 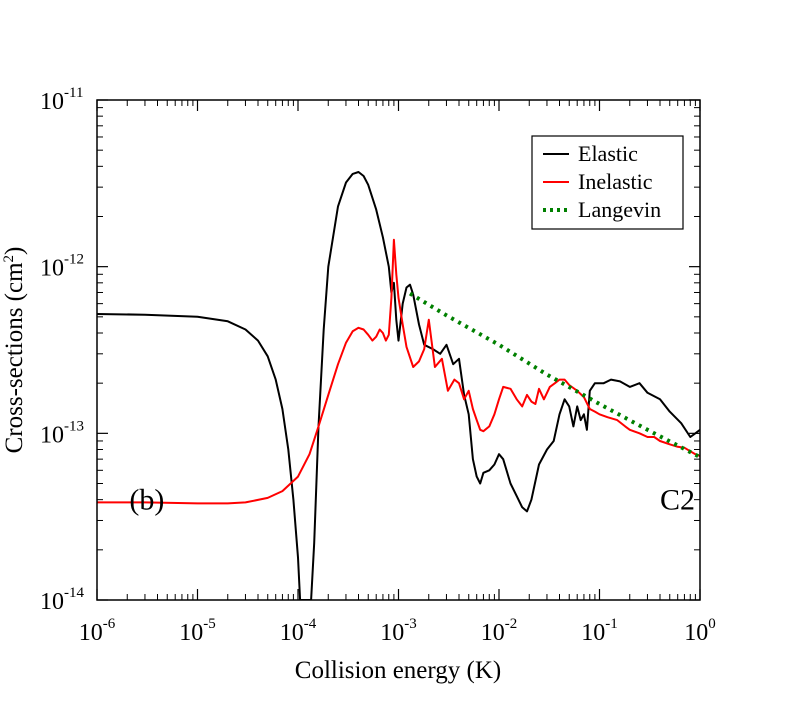 What do you see at coordinates (74, 593) in the screenshot?
I see `y-tick-exponent: -14` at bounding box center [74, 593].